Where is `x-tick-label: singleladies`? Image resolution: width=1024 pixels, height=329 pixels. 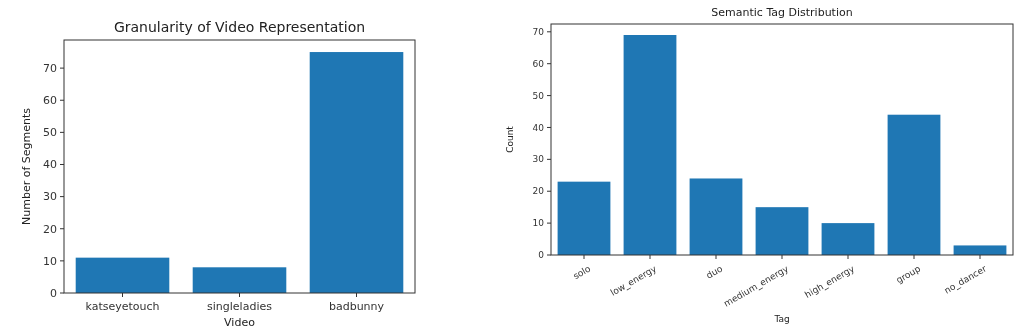
x-tick-label: singleladies is located at coordinates (240, 306).